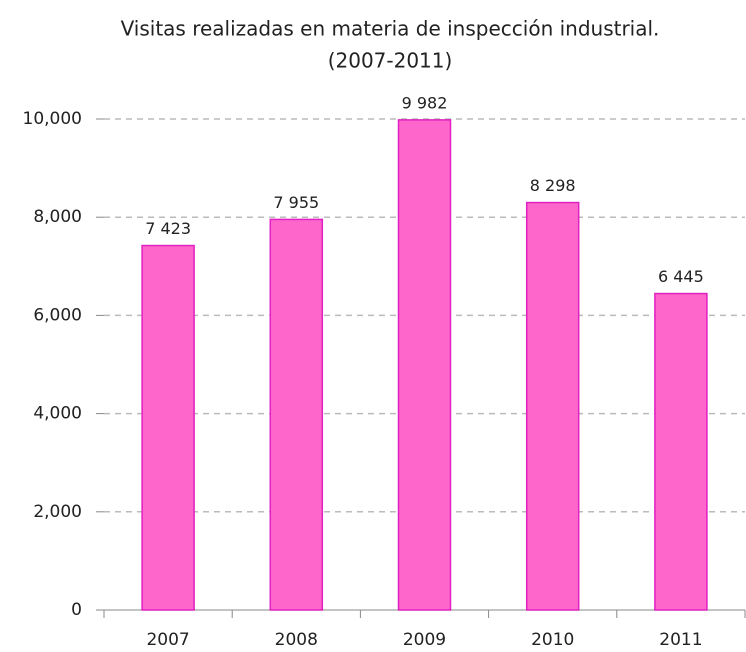  I want to click on value-label: 7 423, so click(168, 228).